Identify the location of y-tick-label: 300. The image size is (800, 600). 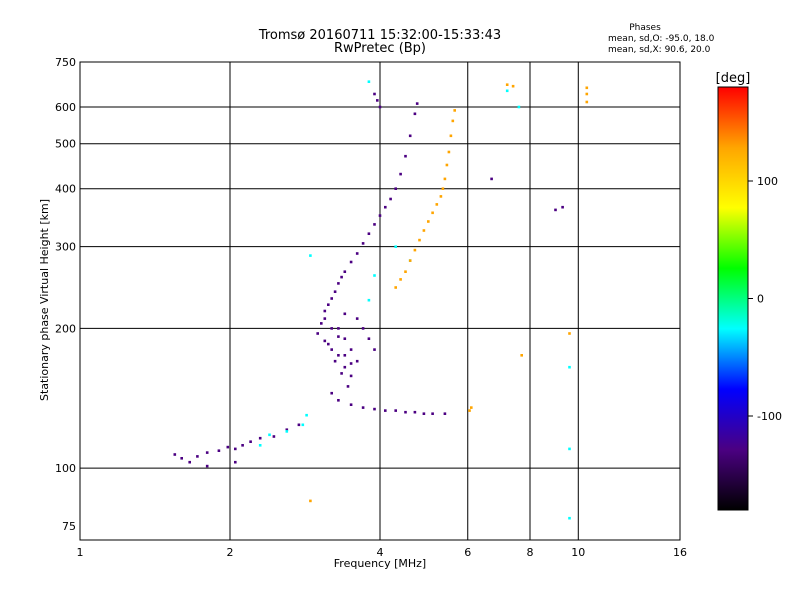
(65, 247).